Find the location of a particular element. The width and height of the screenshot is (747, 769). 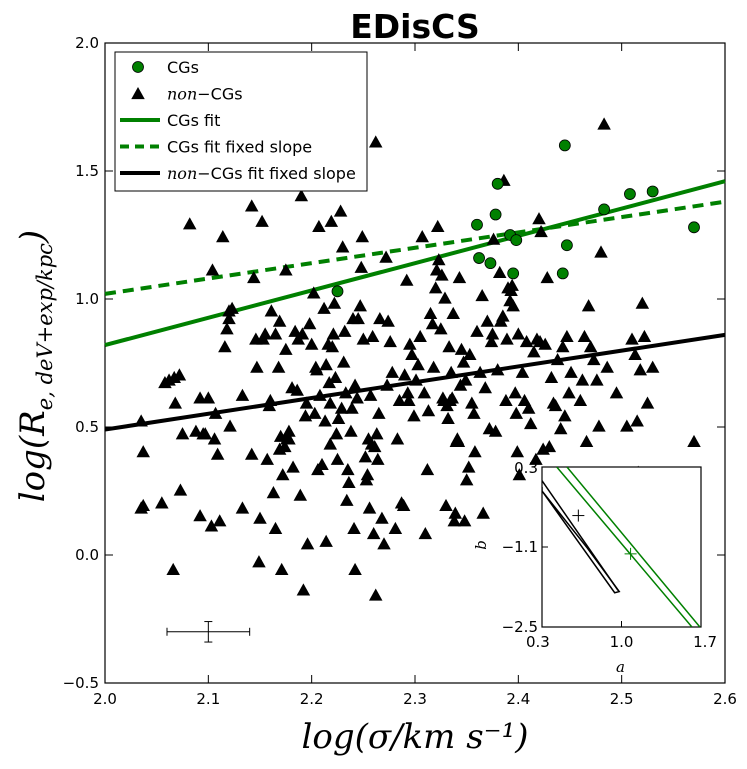

chart-title: EDisCS is located at coordinates (415, 26).